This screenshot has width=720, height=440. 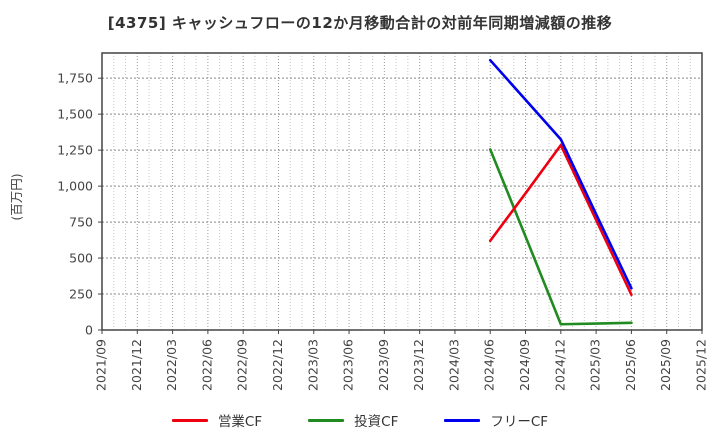 What do you see at coordinates (171, 365) in the screenshot?
I see `svg-text: 2022/03` at bounding box center [171, 365].